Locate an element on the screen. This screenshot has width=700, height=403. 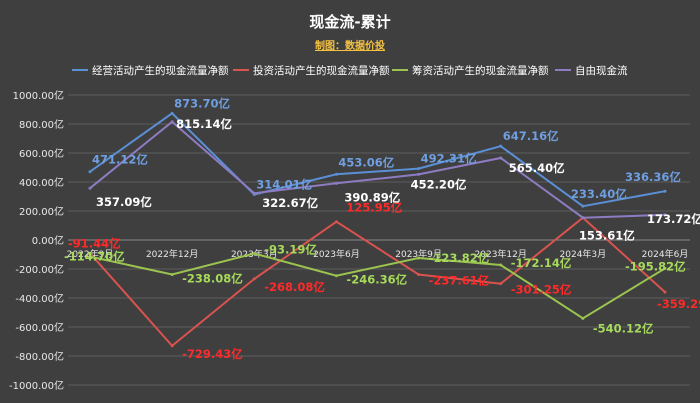
y-tick-label: -200.00亿 is located at coordinates (39, 269).